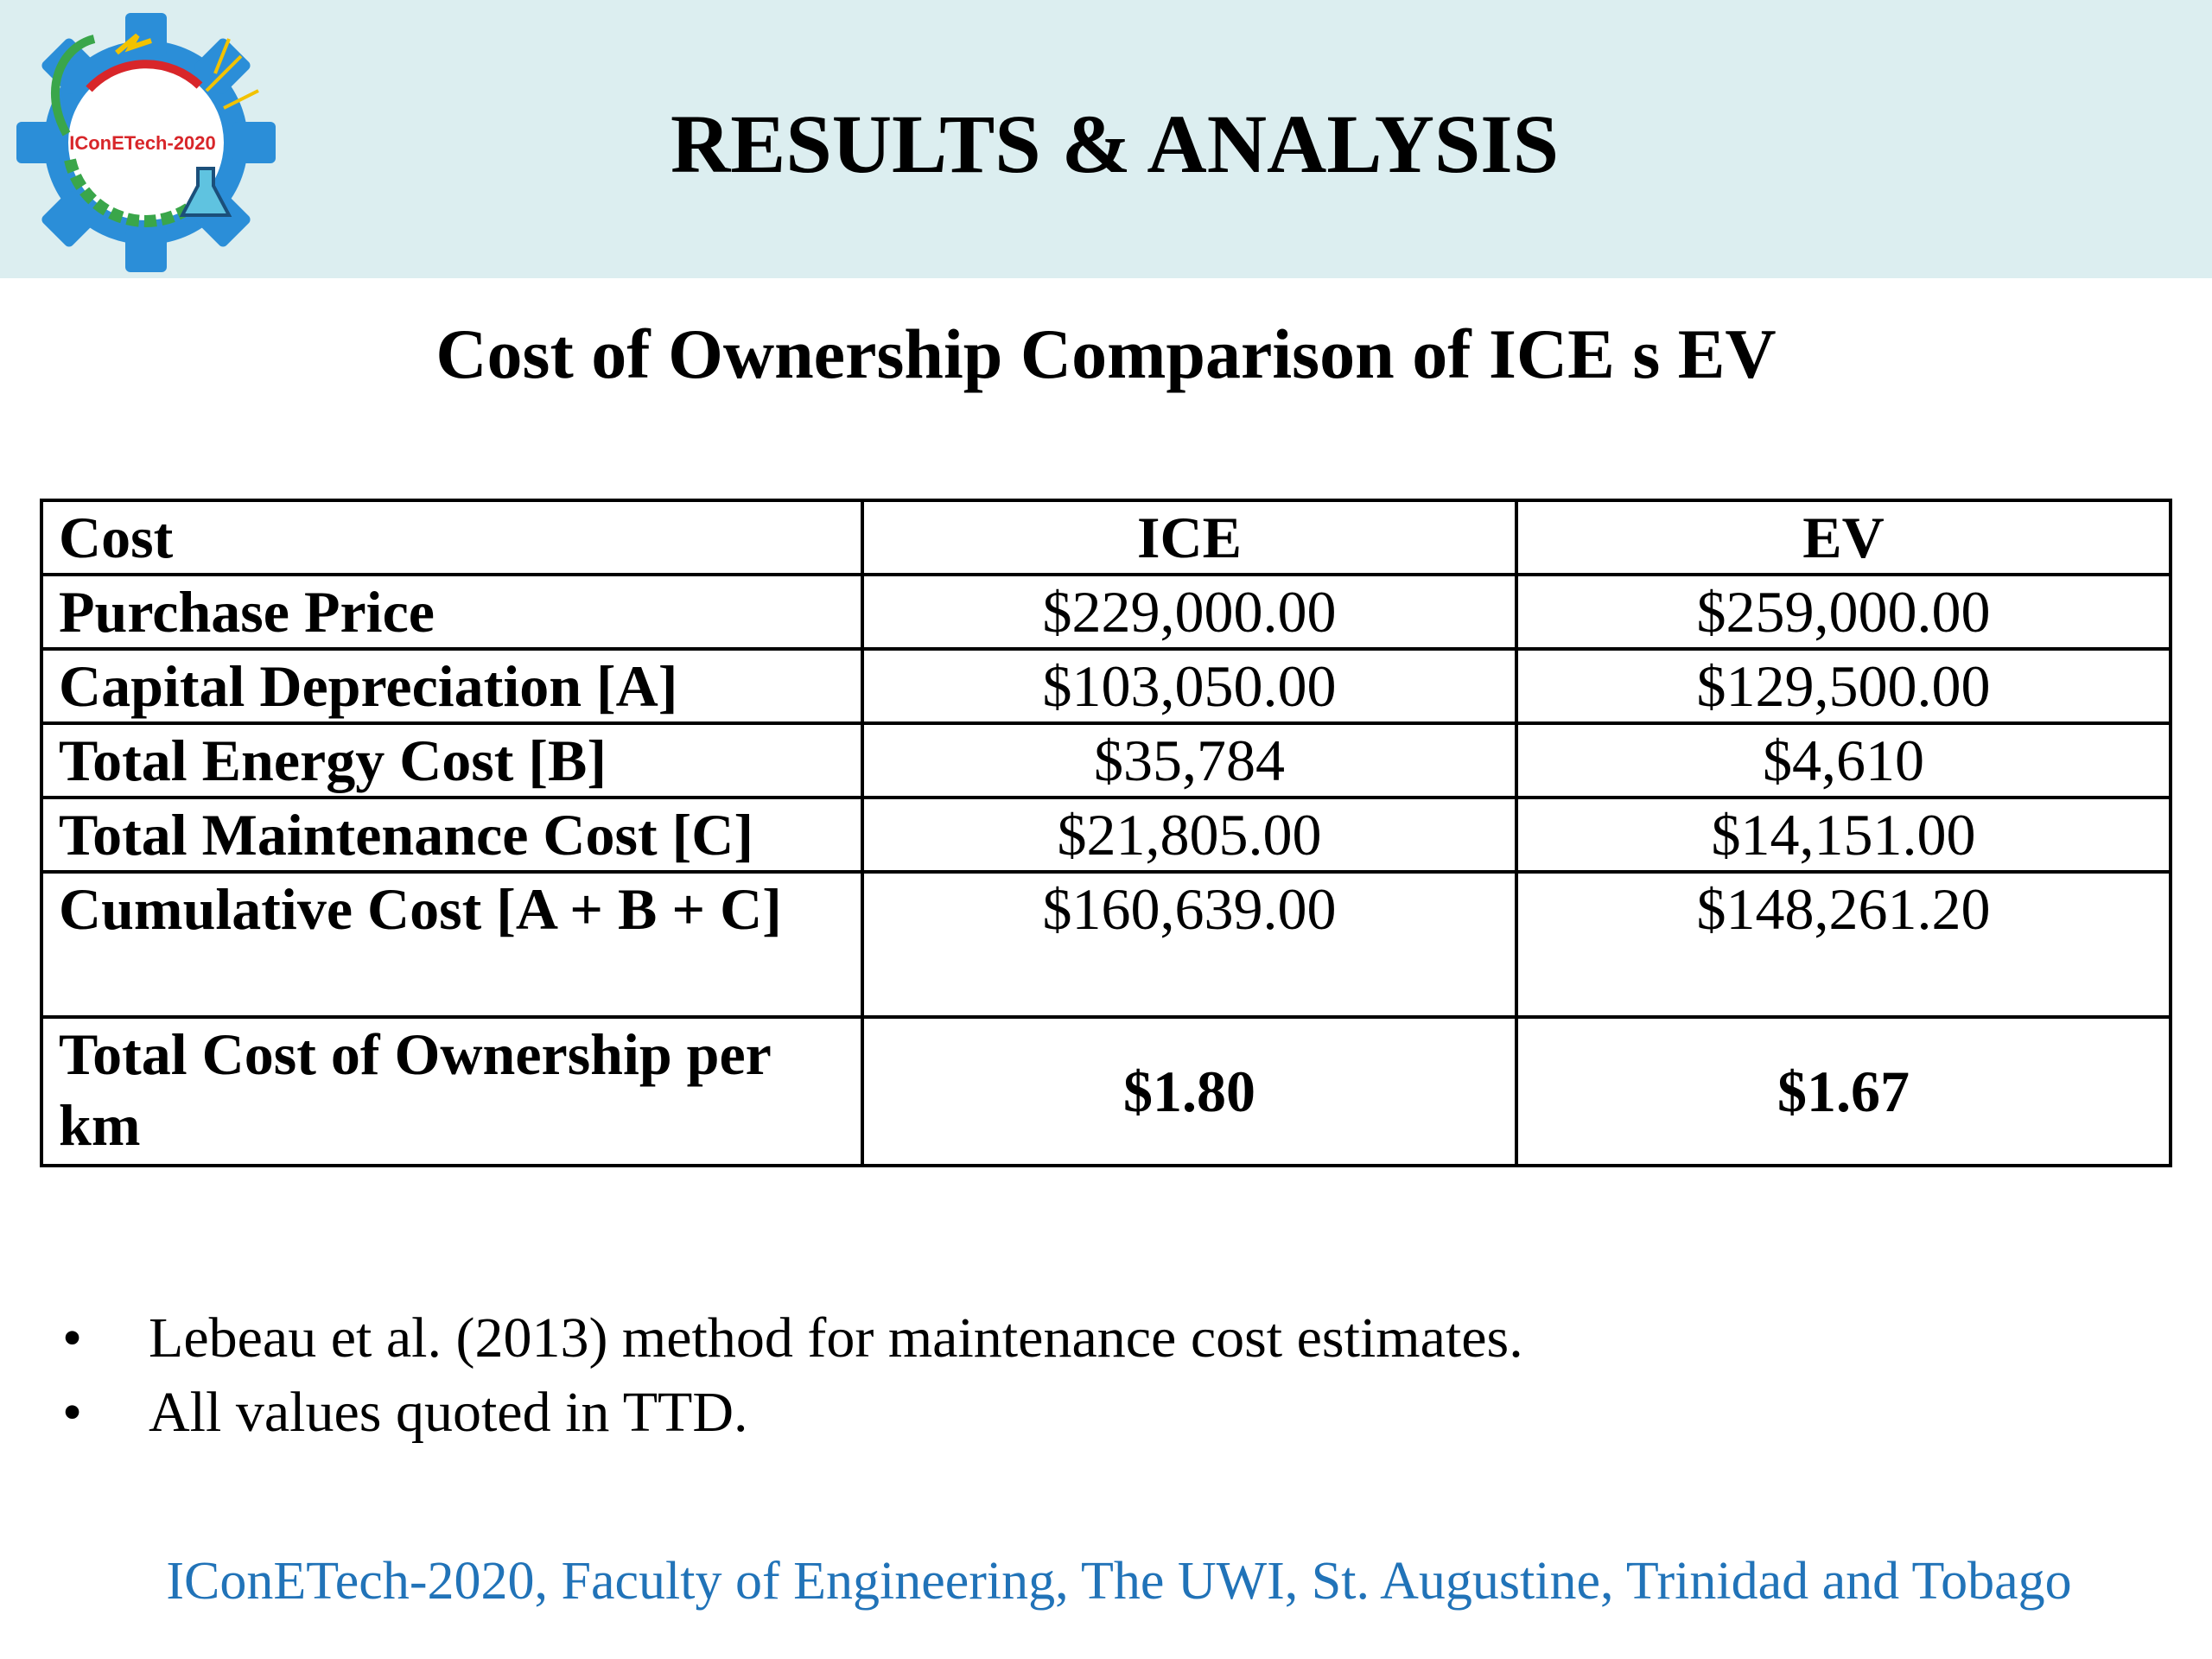 This screenshot has height=1659, width=2212. Describe the element at coordinates (1843, 612) in the screenshot. I see `ev-value: $259,000.00` at that location.